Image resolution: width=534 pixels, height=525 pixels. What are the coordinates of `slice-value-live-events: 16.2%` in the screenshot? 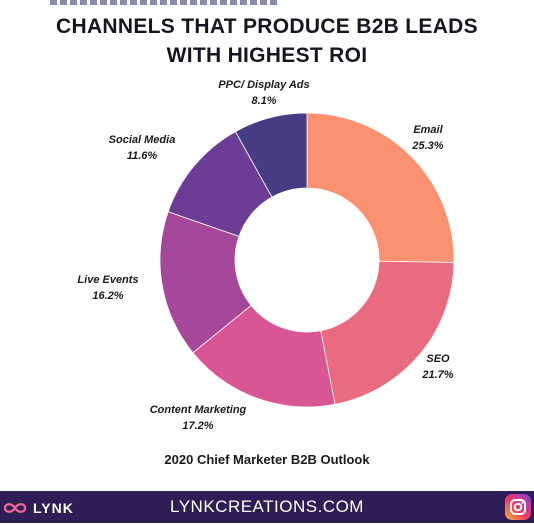 It's located at (107, 296).